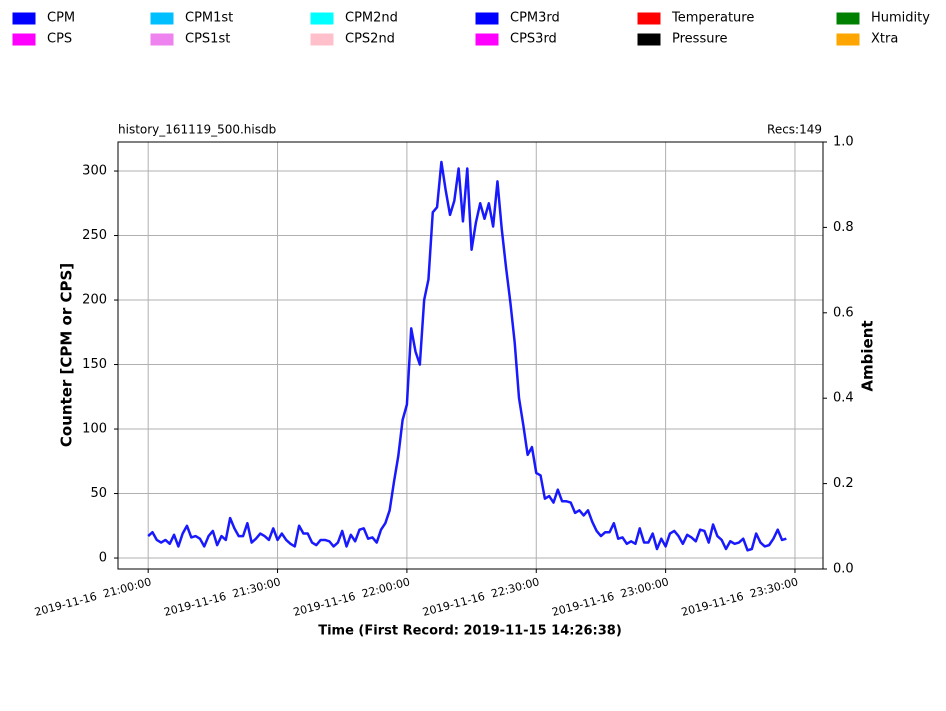  I want to click on legend-label: Xtra, so click(884, 39).